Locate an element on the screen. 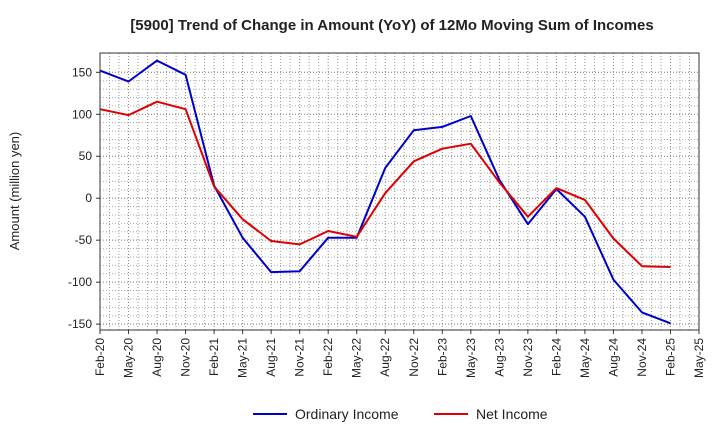 This screenshot has height=440, width=720. x-tick-label: Nov-23 is located at coordinates (528, 357).